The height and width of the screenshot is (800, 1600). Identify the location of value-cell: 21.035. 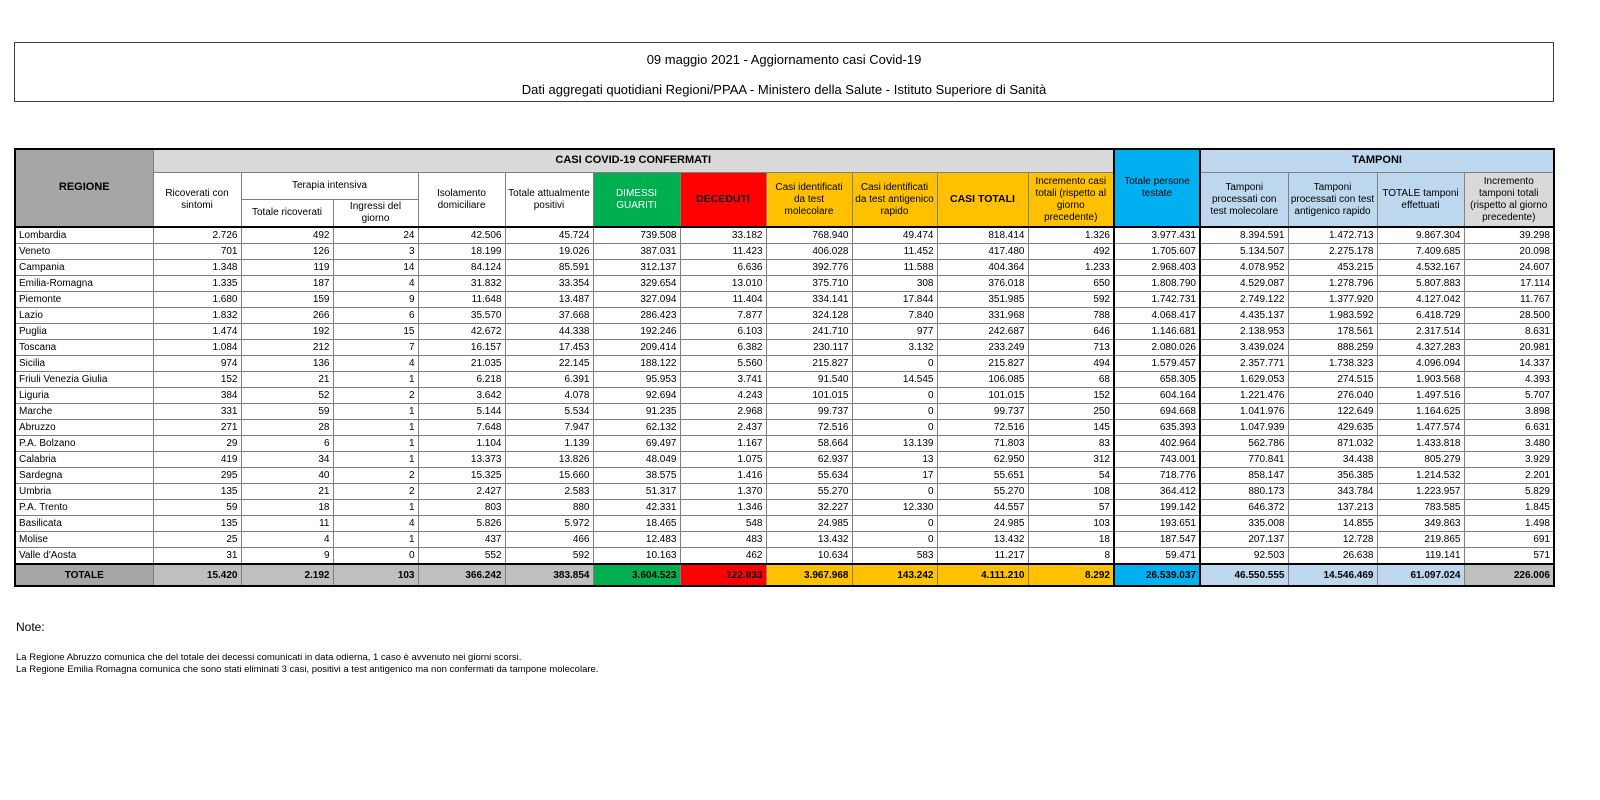
(461, 363).